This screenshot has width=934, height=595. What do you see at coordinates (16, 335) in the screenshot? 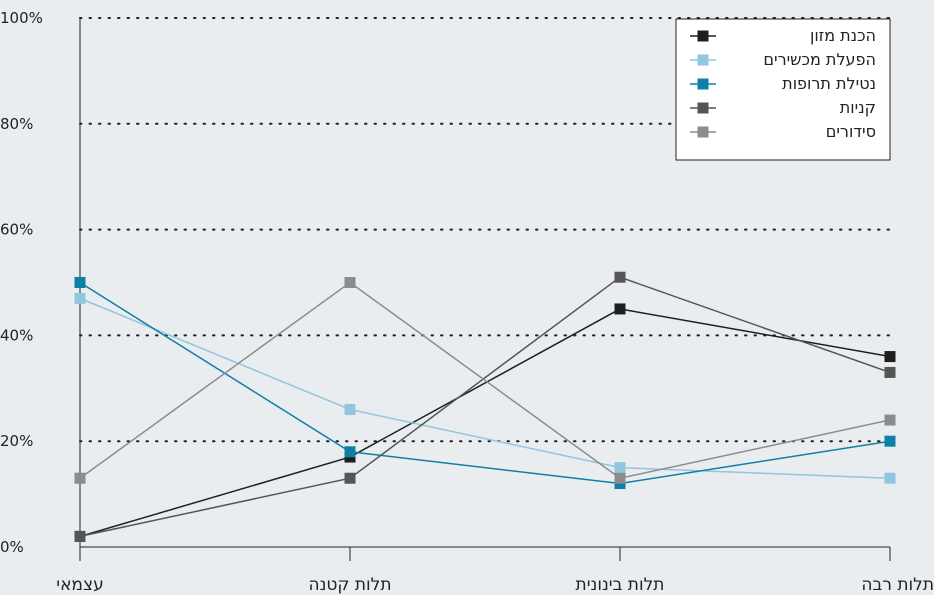
I see `y-tick-label: 40%` at bounding box center [16, 335].